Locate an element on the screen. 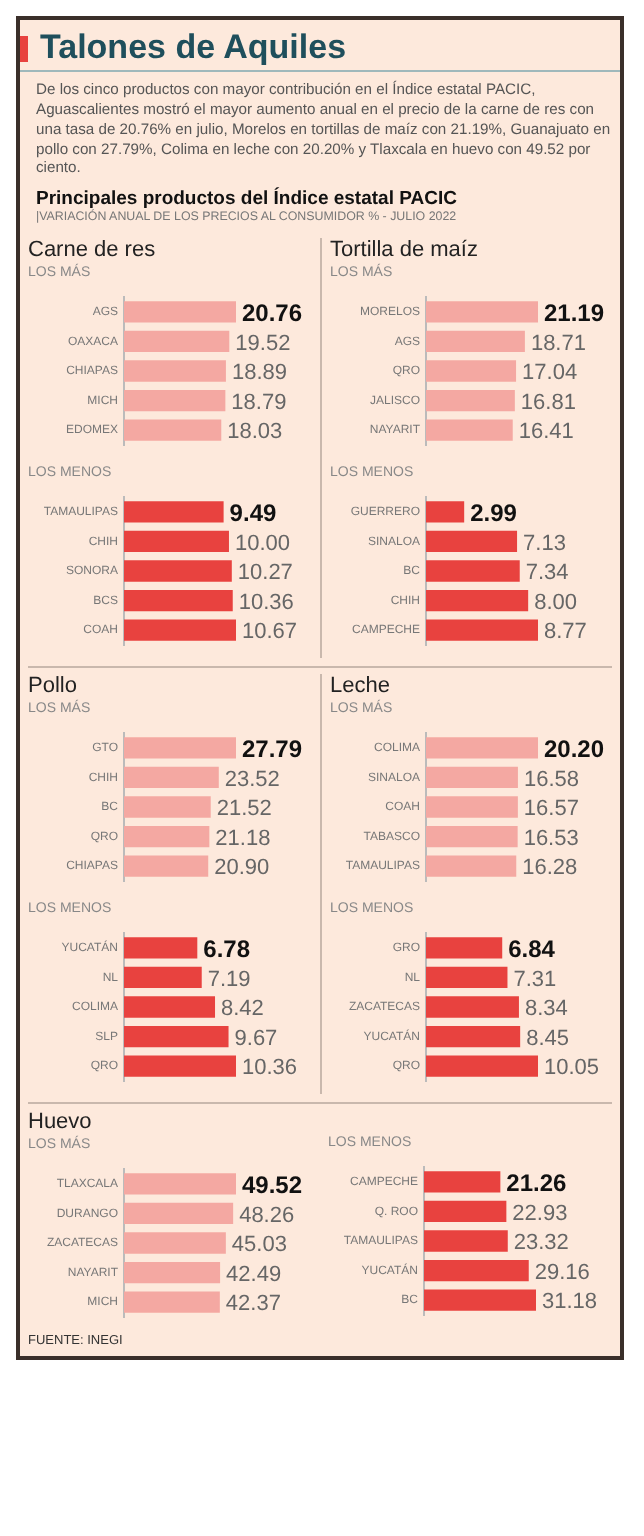  data-label: 8.77 is located at coordinates (565, 632).